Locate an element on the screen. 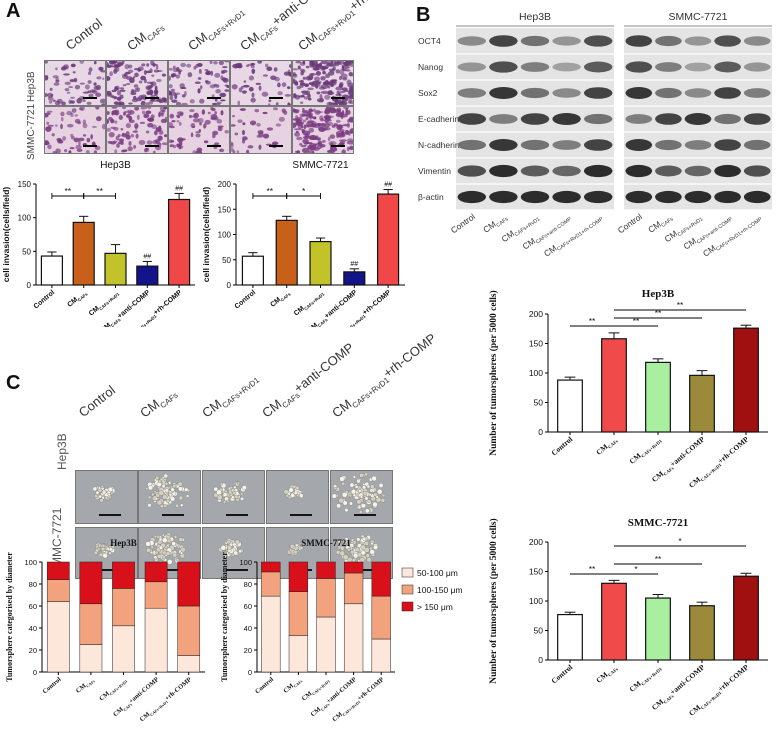  micrograph-texture is located at coordinates (258, 131).